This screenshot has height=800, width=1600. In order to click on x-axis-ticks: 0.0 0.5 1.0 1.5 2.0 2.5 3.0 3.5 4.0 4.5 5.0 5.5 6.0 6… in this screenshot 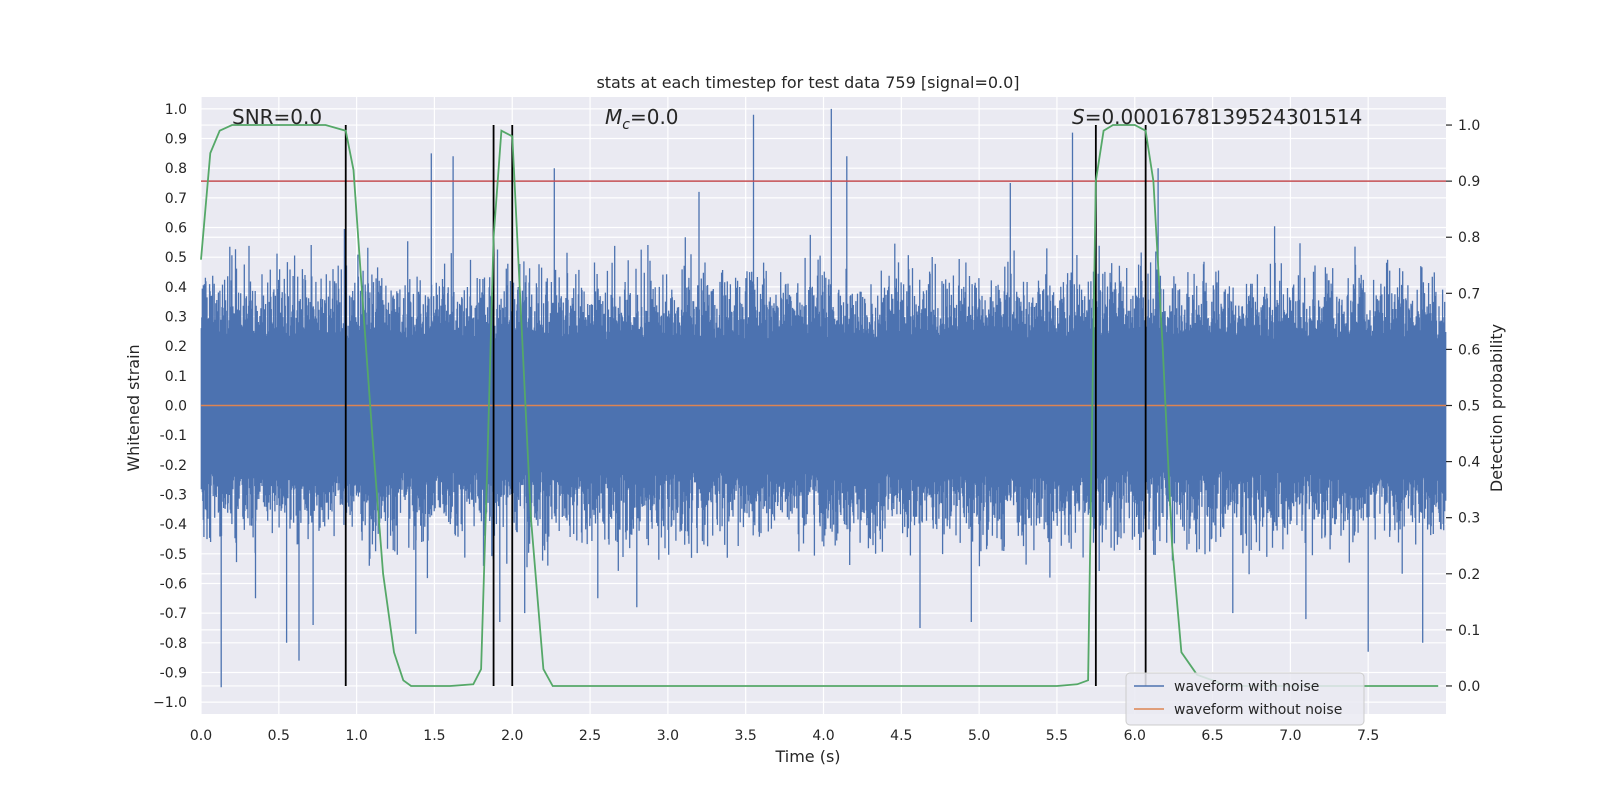, I will do `click(784, 736)`.